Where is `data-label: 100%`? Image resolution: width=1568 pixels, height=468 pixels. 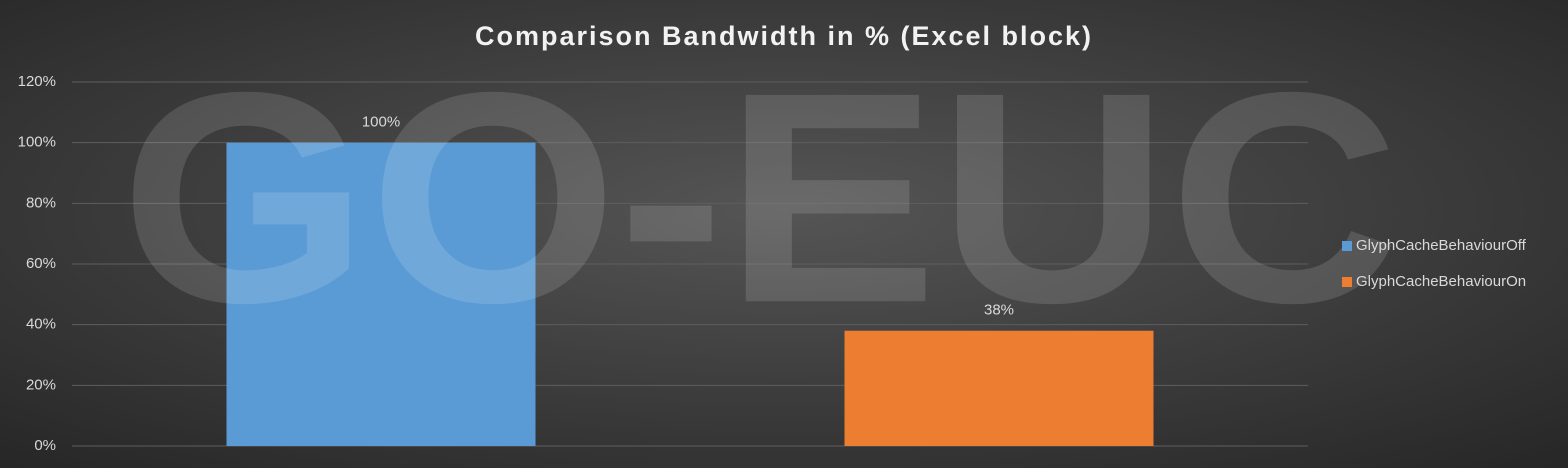
data-label: 100% is located at coordinates (381, 122).